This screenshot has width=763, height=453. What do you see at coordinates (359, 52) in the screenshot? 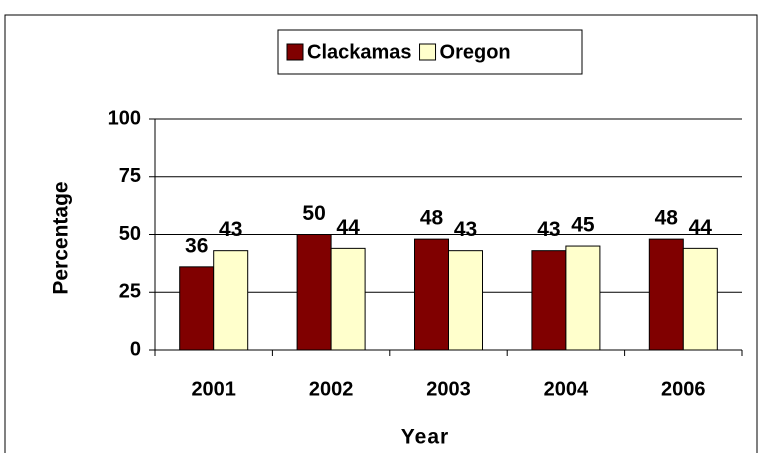
I see `legend-label: Clackamas` at bounding box center [359, 52].